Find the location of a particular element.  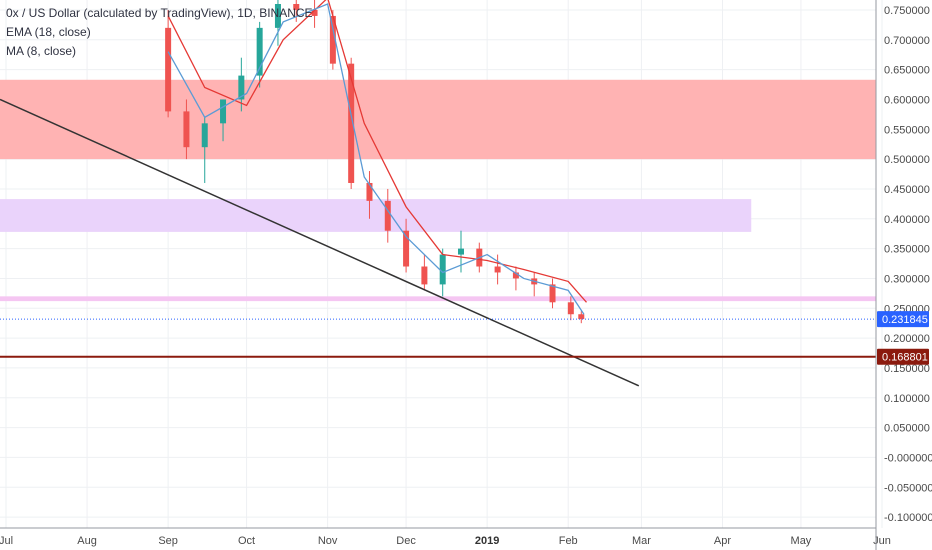

ema-legend: EMA (18, close) is located at coordinates (48, 32).